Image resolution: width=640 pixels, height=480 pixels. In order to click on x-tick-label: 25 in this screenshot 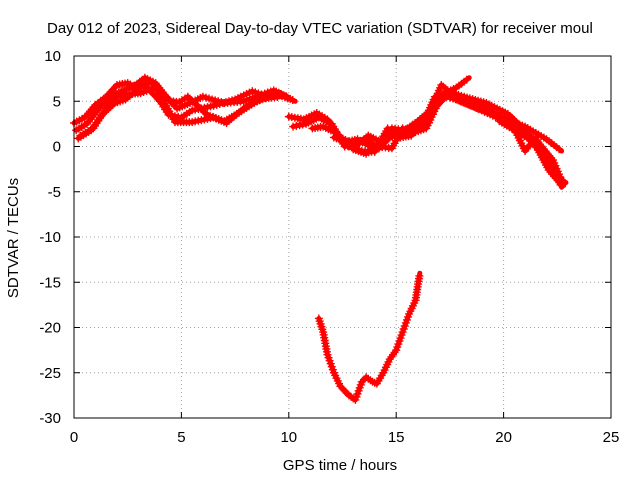, I will do `click(611, 437)`.